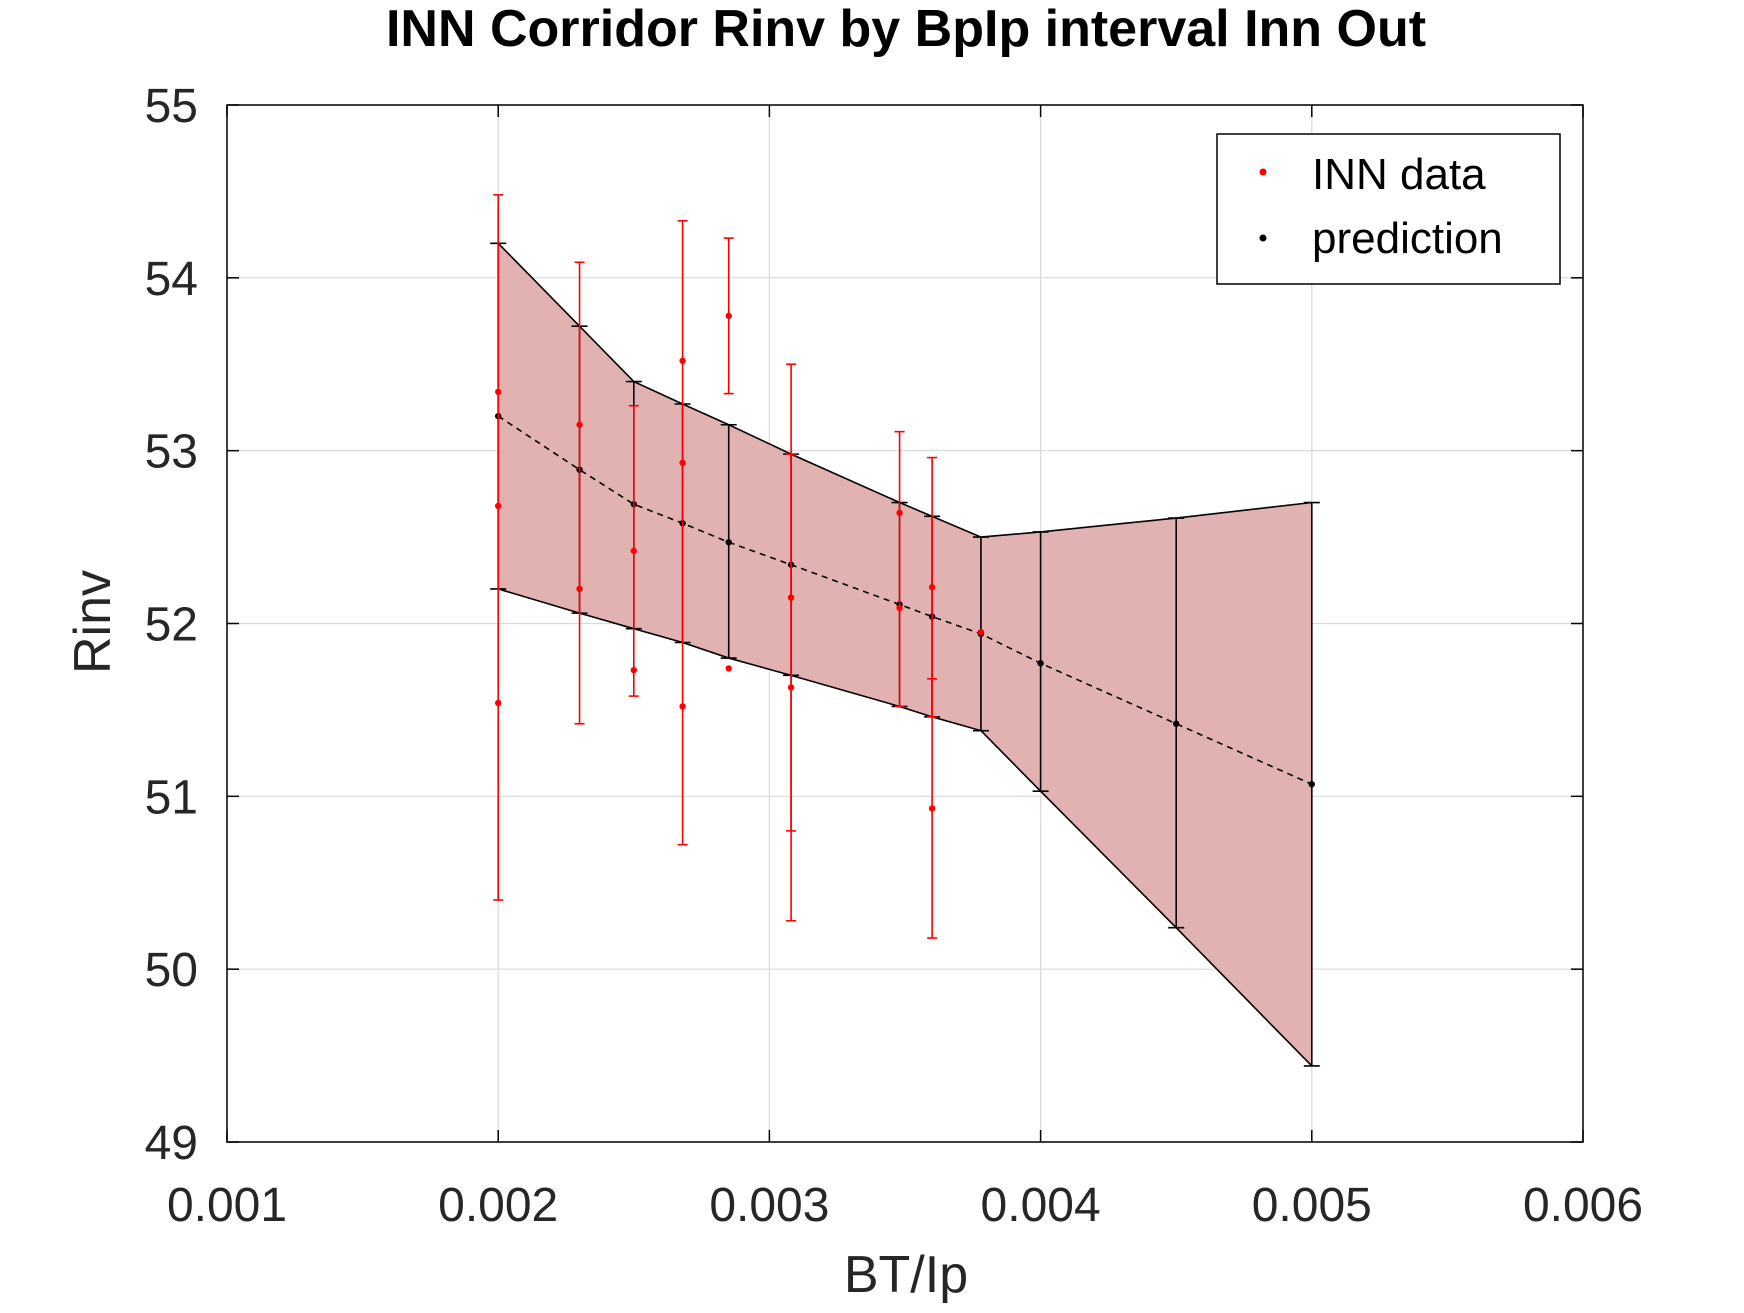  What do you see at coordinates (769, 1205) in the screenshot?
I see `x-tick-label: 0.003` at bounding box center [769, 1205].